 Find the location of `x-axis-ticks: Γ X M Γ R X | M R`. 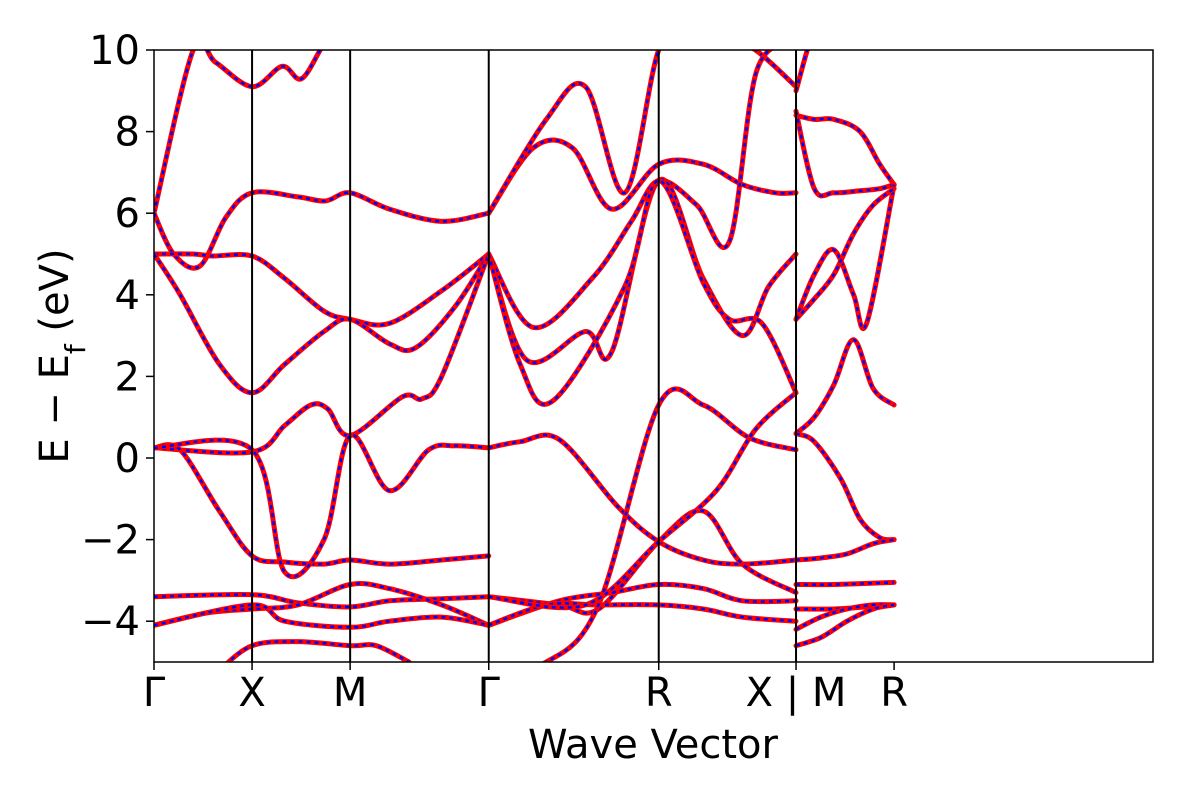

x-axis-ticks: Γ X M Γ R X | M R is located at coordinates (525, 689).